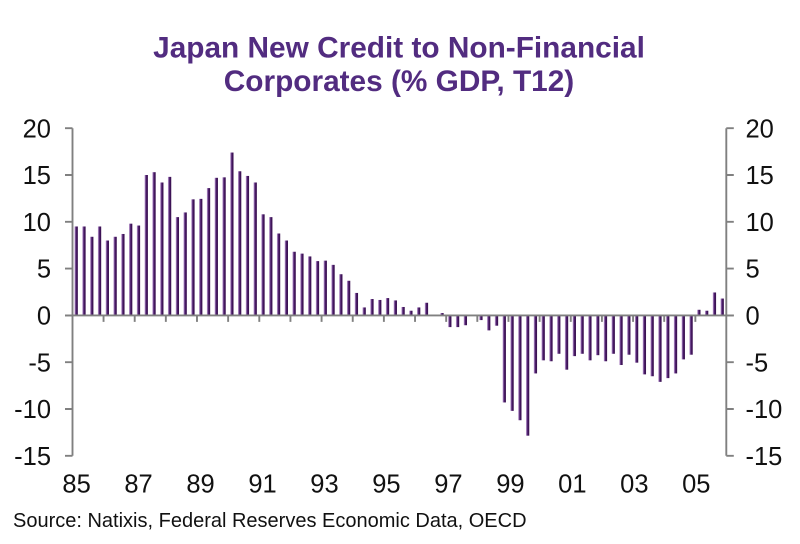  I want to click on svg-text: 87, so click(138, 485).